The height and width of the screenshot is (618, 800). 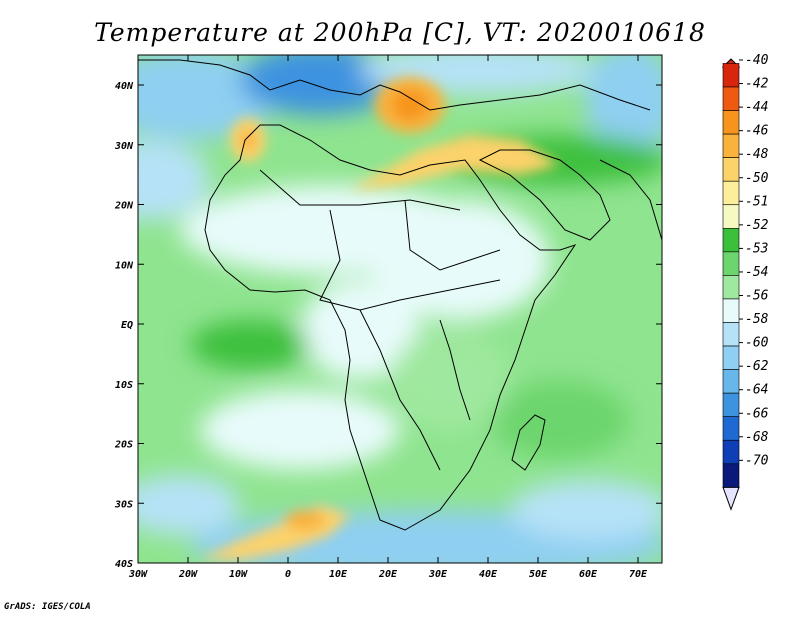 I want to click on madagascar-outline, so click(x=528, y=442).